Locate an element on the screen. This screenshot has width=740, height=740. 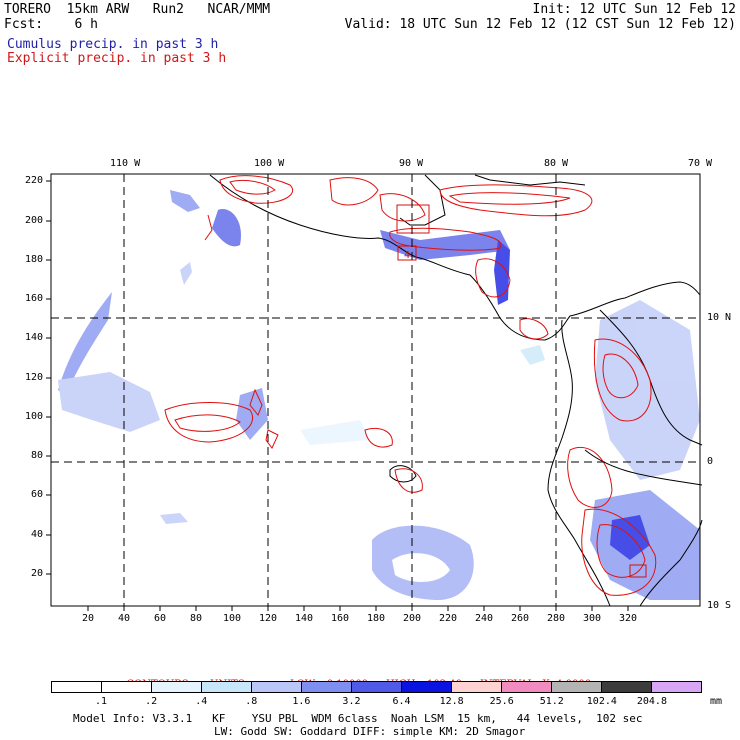
colorbar-label: 3.2 is located at coordinates (351, 701).